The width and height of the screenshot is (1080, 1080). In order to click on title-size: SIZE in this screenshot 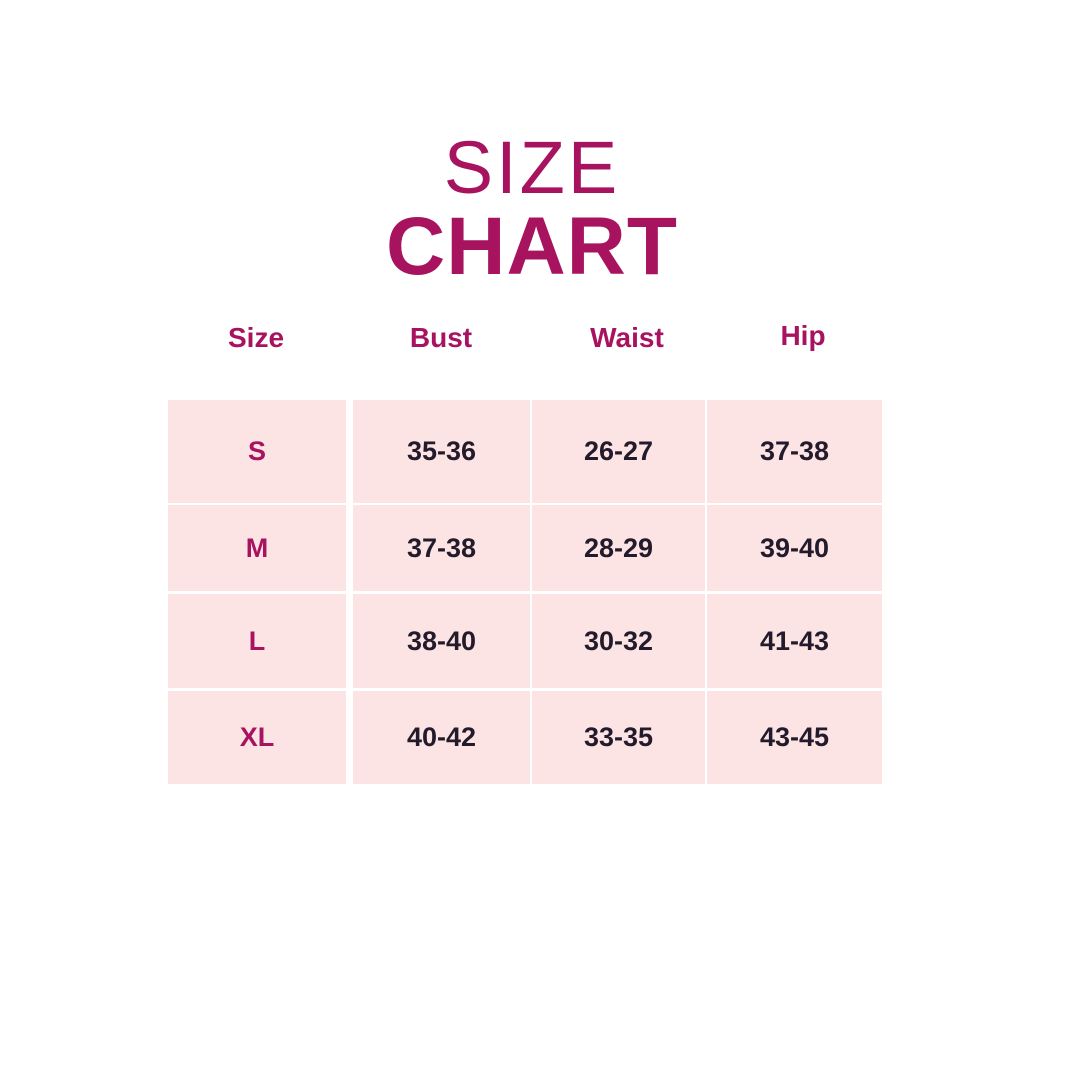, I will do `click(532, 167)`.